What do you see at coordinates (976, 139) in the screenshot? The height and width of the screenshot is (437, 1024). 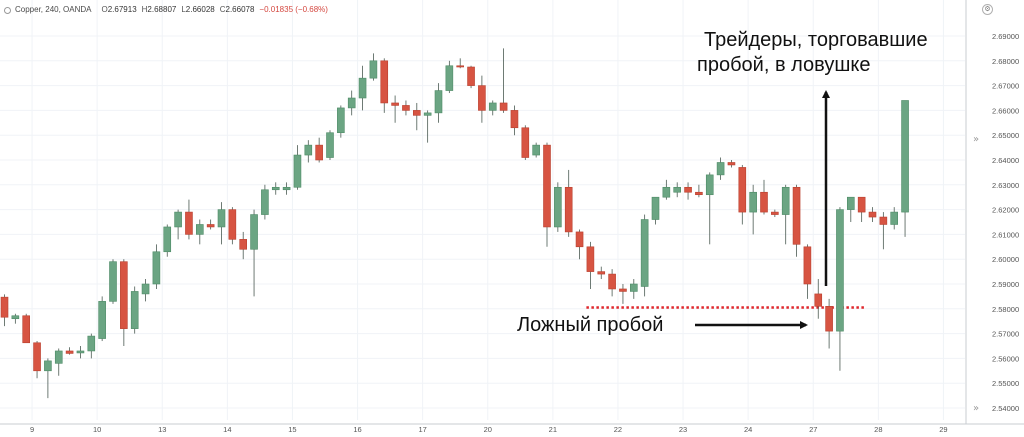 I see `double-chevron-right-icon: »` at bounding box center [976, 139].